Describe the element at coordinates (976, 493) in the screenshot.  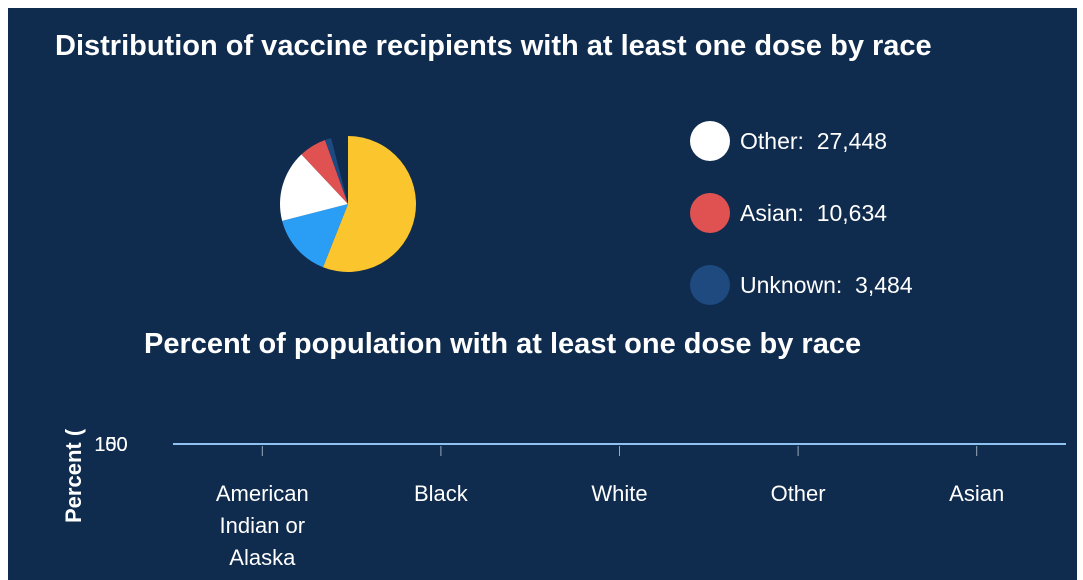
I see `x-tick-label: Asian` at that location.